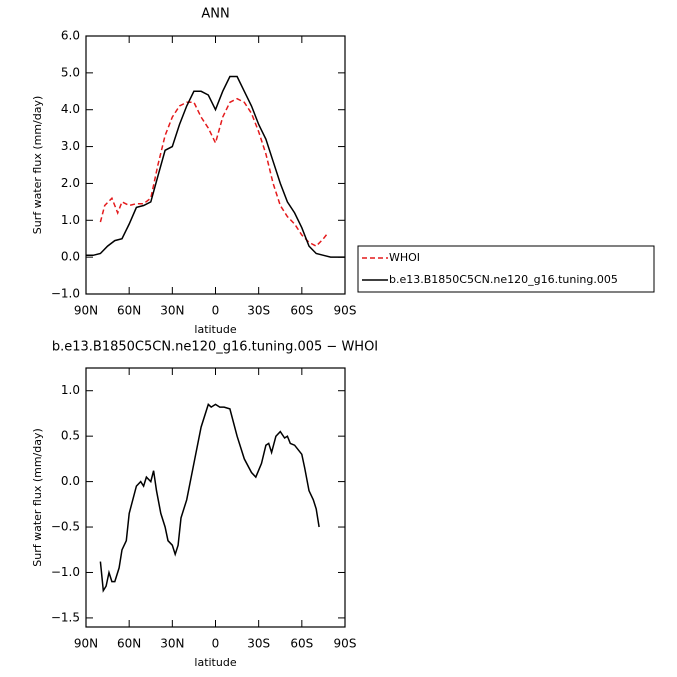 The width and height of the screenshot is (677, 677). Describe the element at coordinates (70, 436) in the screenshot. I see `y-tick-label: 0.5` at that location.